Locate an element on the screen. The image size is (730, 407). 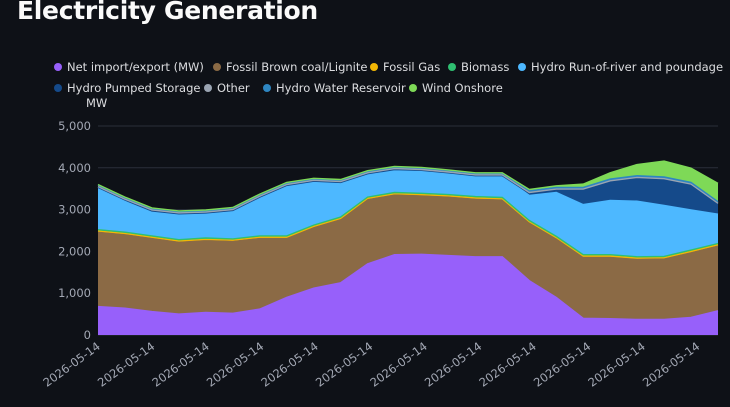
y-axis-unit-label: MW is located at coordinates (96, 103).